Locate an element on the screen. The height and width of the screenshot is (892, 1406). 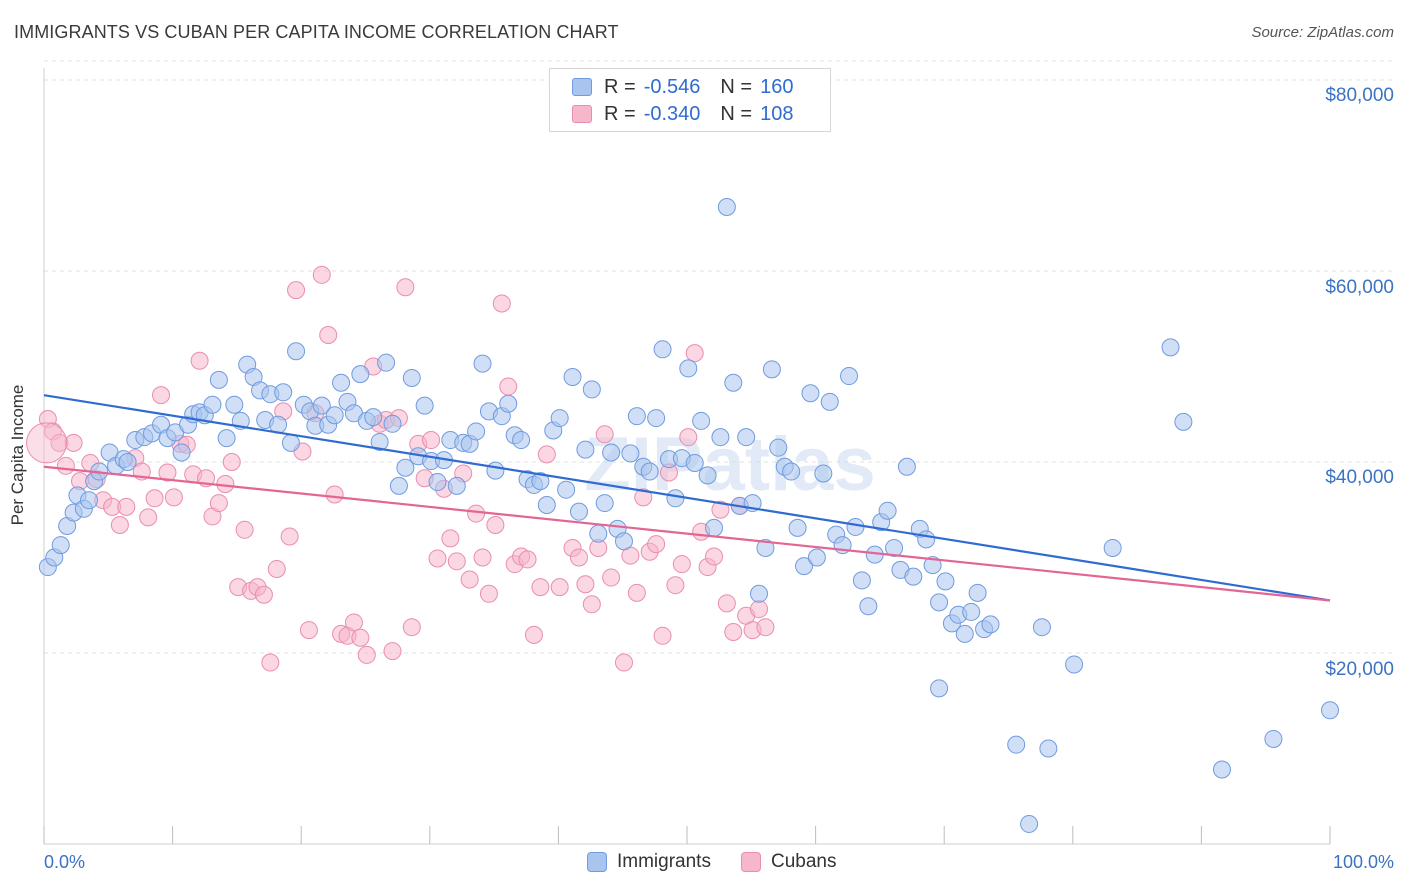
legend-item-cubans: Cubans is located at coordinates (788, 862).